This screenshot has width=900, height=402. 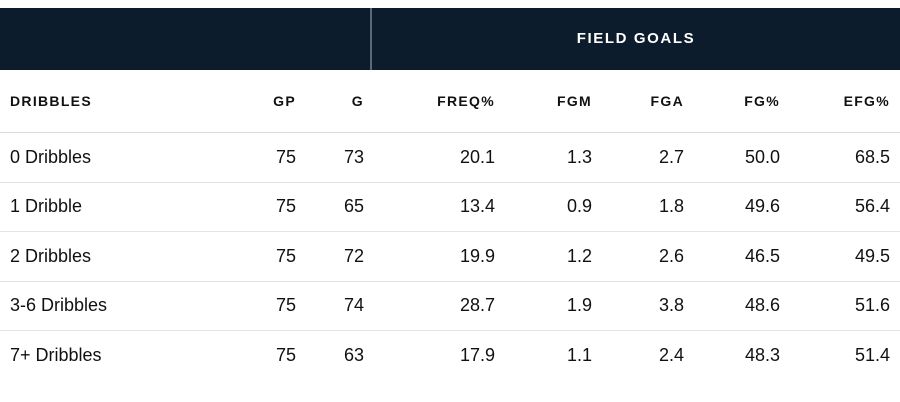 What do you see at coordinates (51, 255) in the screenshot?
I see `cell-dribbles: 2 Dribbles` at bounding box center [51, 255].